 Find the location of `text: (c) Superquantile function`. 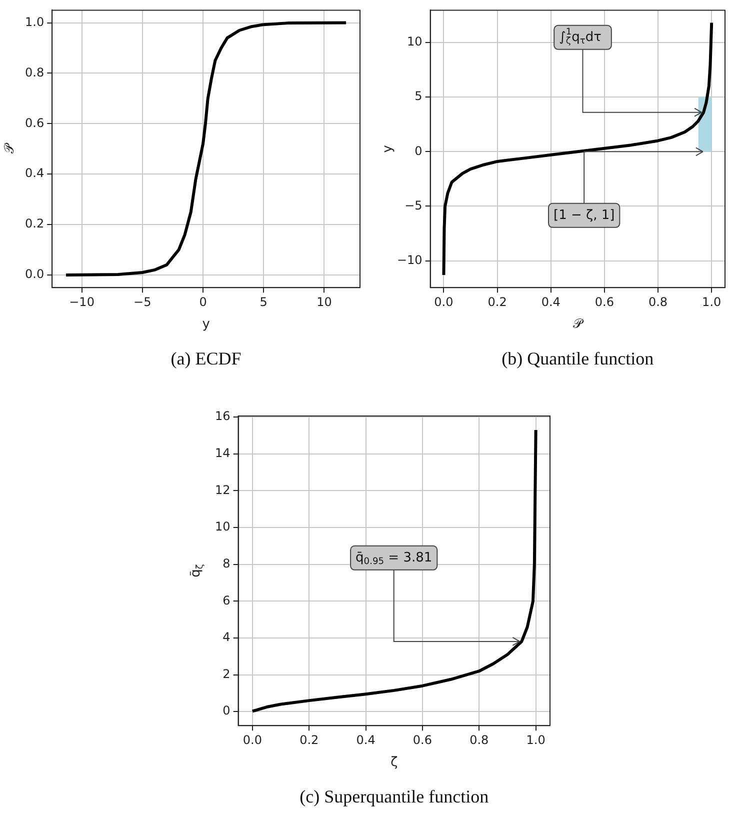

text: (c) Superquantile function is located at coordinates (394, 796).